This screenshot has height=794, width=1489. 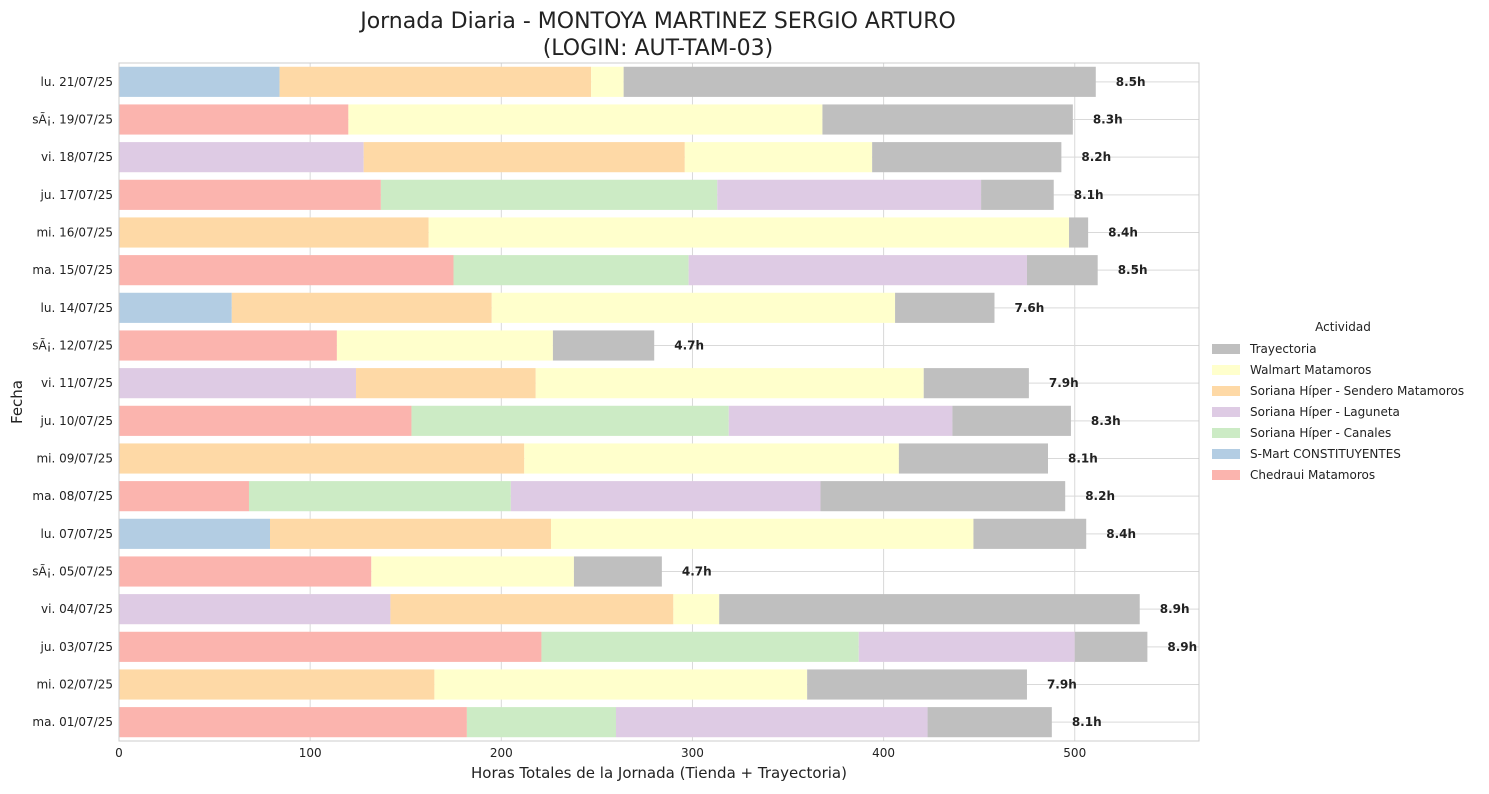 I want to click on legend-entry: Soriana Híper - Canales, so click(x=1320, y=433).